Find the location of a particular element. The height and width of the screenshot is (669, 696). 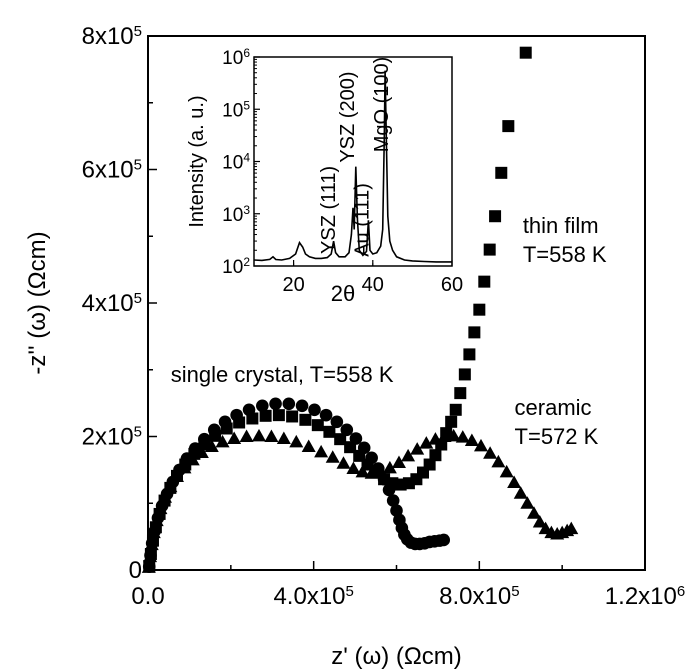

inset-y-tick-label: 10⁵ is located at coordinates (236, 109).